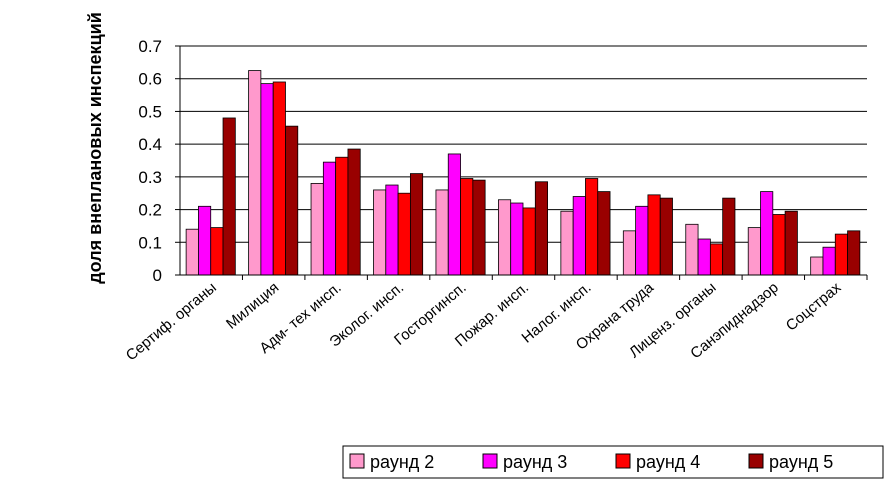 The width and height of the screenshot is (884, 484). I want to click on y-tick-label: 0.3, so click(150, 177).